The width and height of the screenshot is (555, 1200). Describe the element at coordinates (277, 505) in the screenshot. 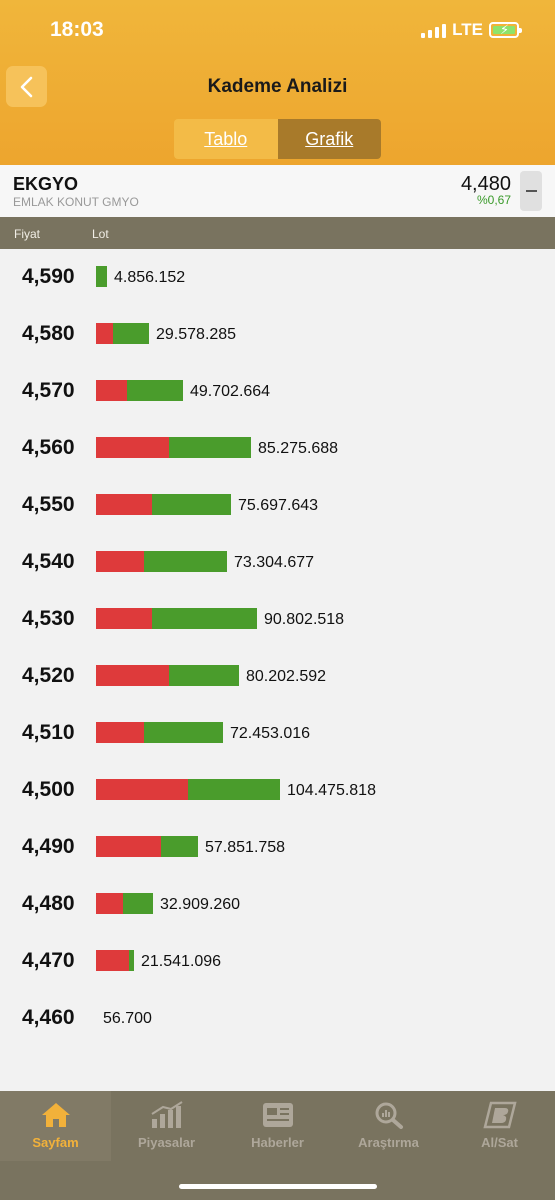

I see `depth-row: 4,550 75.697.643` at that location.